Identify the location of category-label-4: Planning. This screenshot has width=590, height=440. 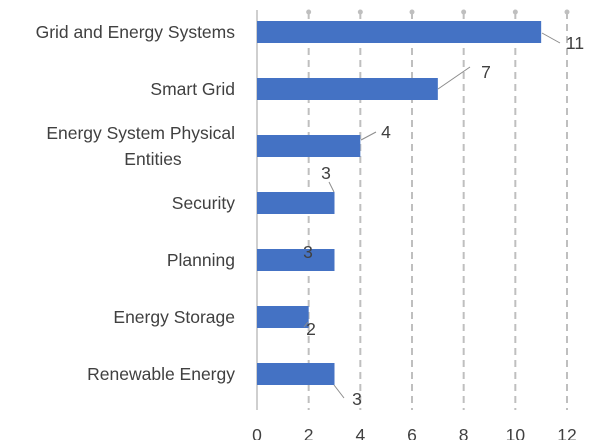
(201, 260).